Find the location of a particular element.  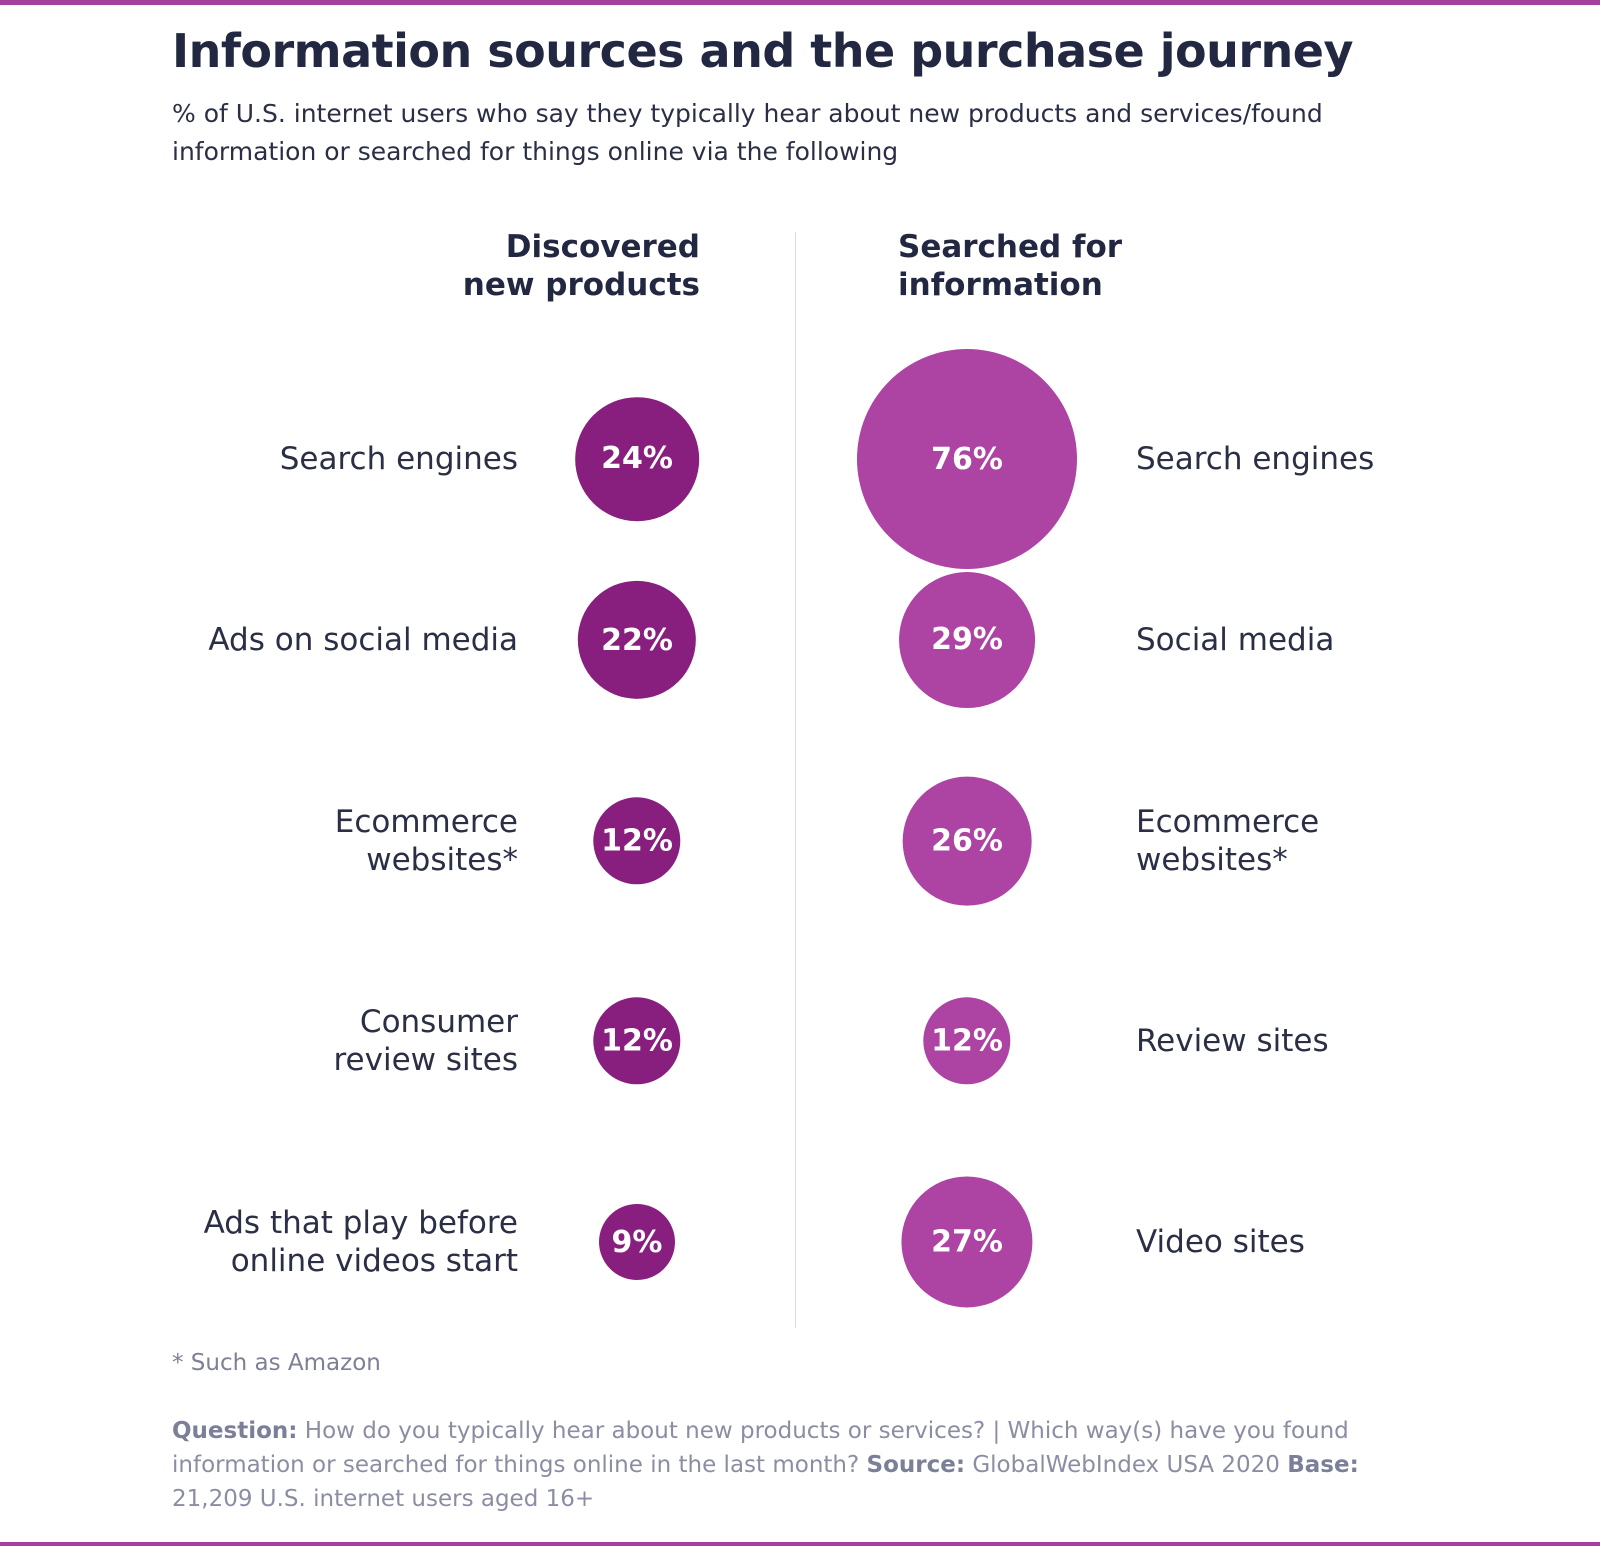

column-divider is located at coordinates (795, 780).